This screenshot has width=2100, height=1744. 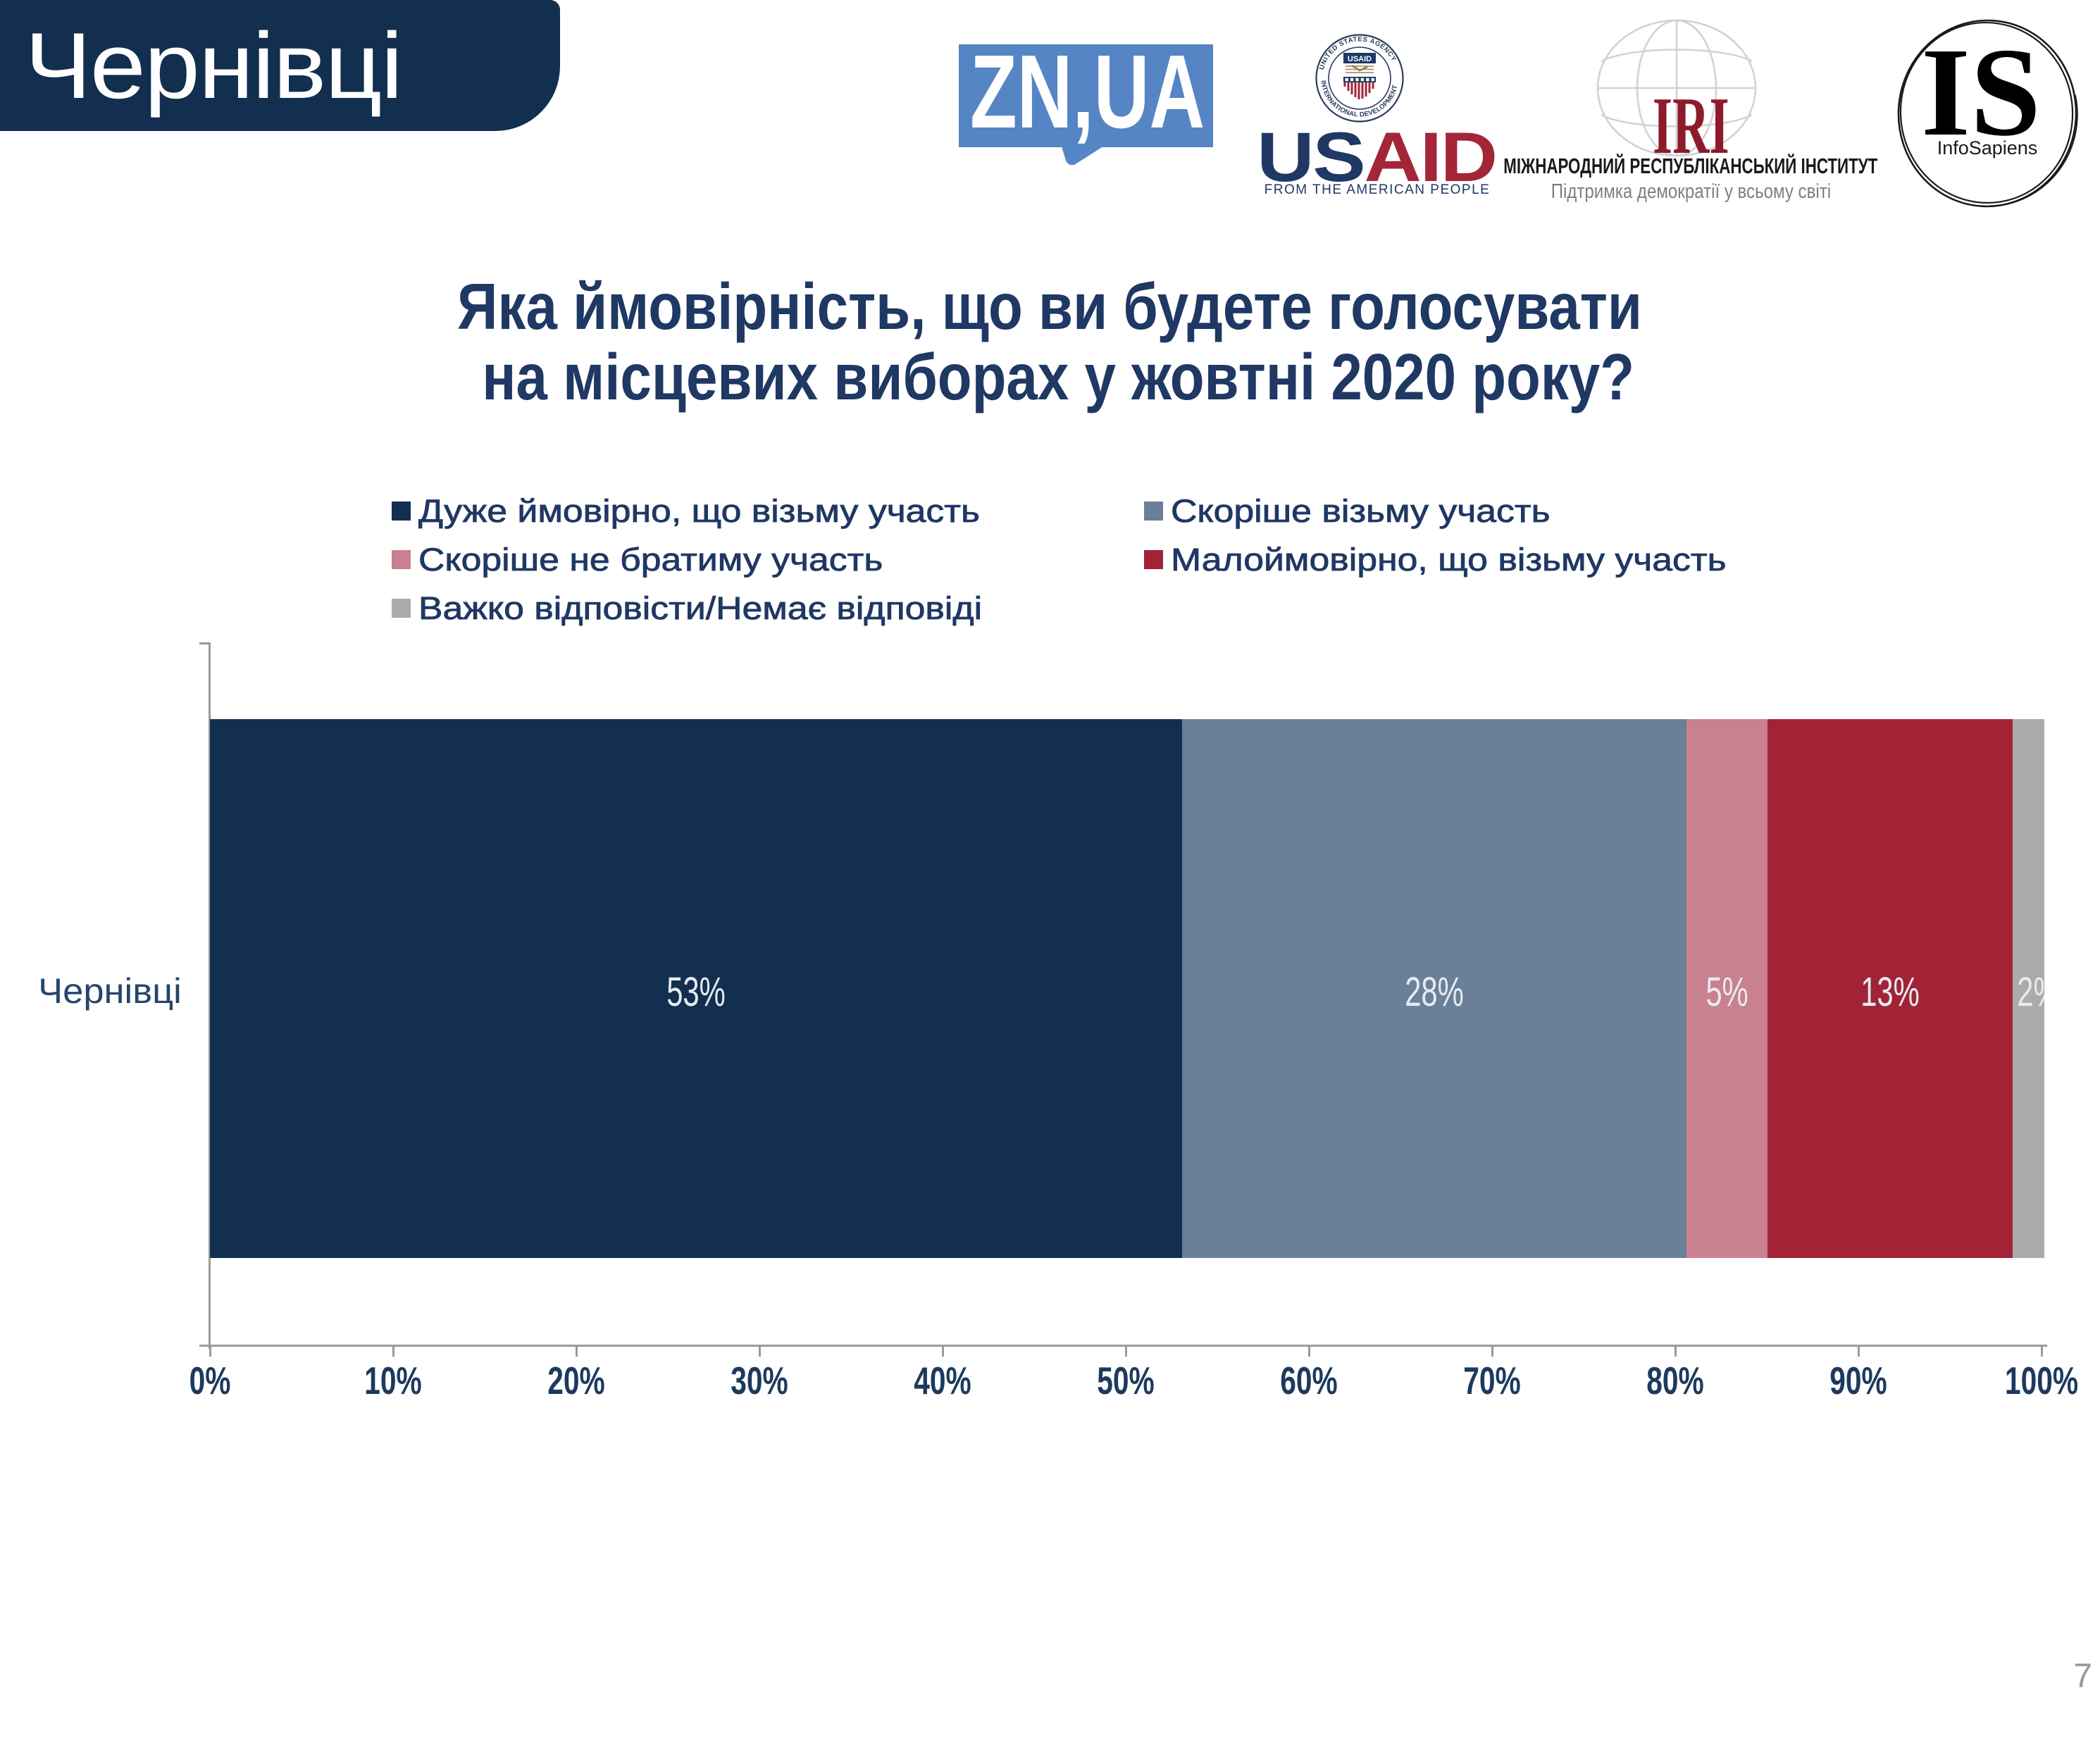 I want to click on svg-text: USAID, so click(x=1360, y=59).